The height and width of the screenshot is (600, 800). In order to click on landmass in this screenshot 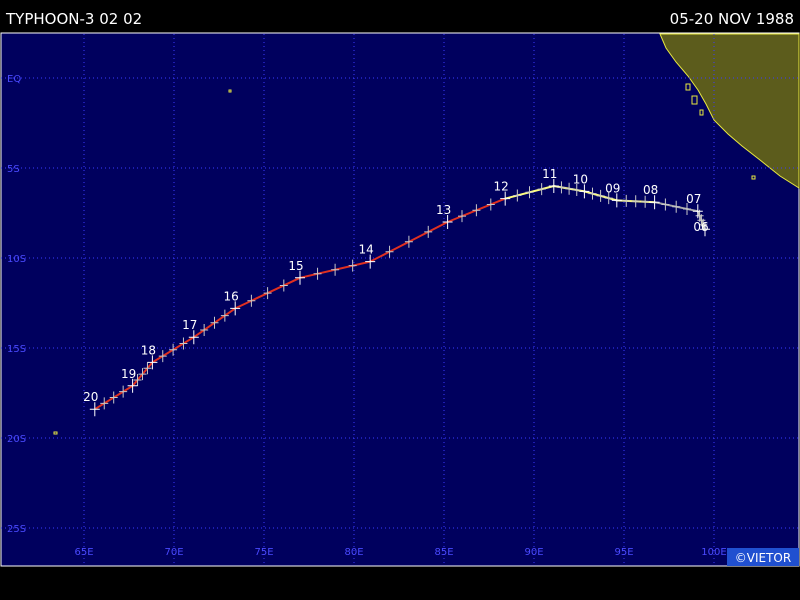, I will do `click(729, 111)`.